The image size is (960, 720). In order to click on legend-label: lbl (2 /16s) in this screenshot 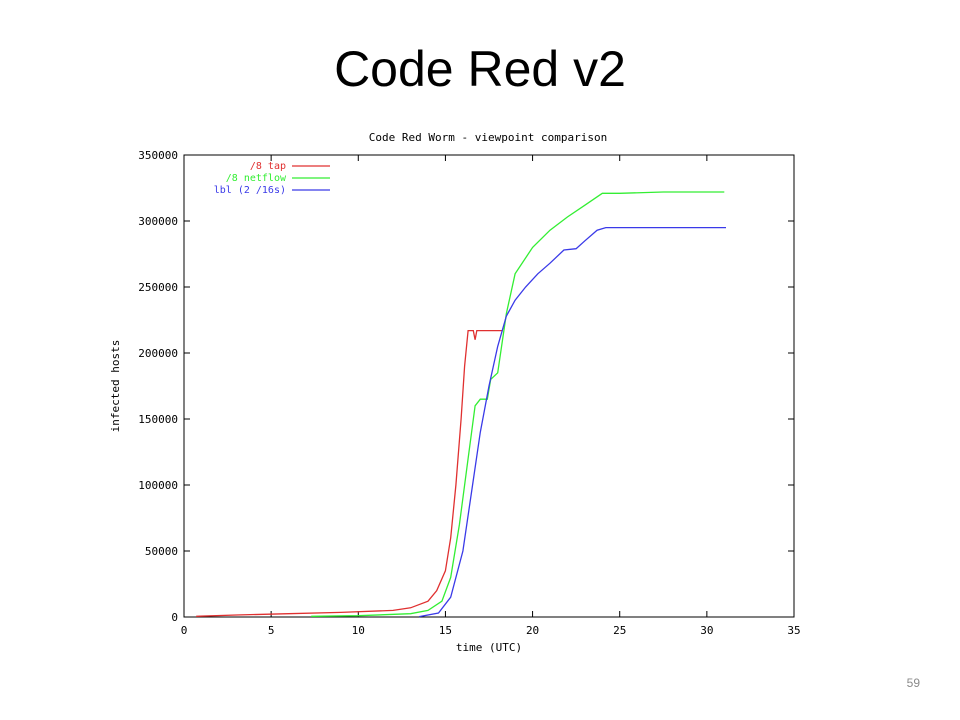, I will do `click(250, 190)`.